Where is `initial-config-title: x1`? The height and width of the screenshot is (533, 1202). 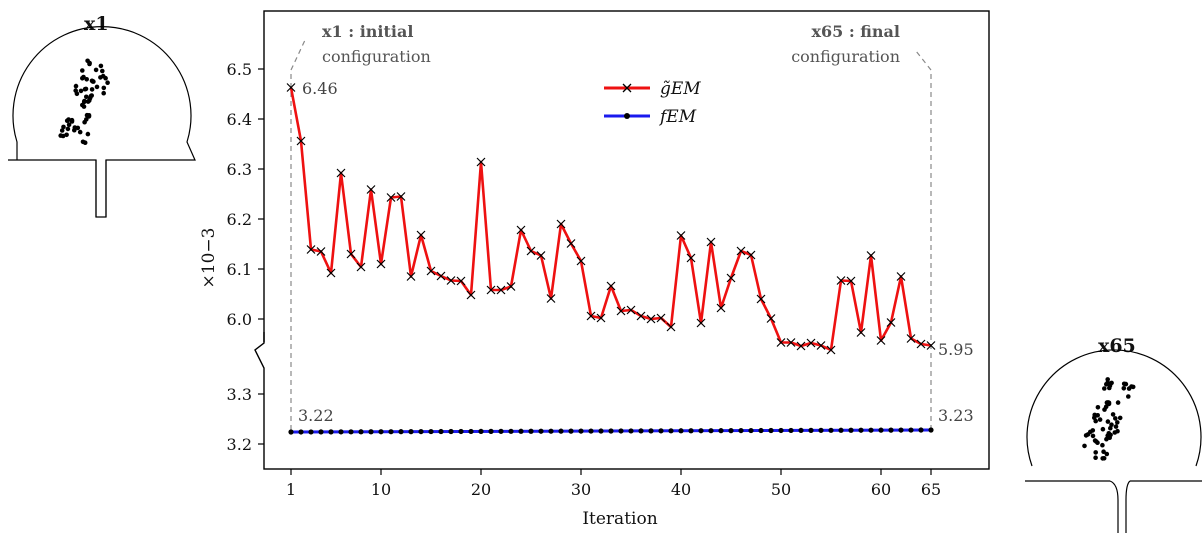
initial-config-title: x1 is located at coordinates (96, 24).